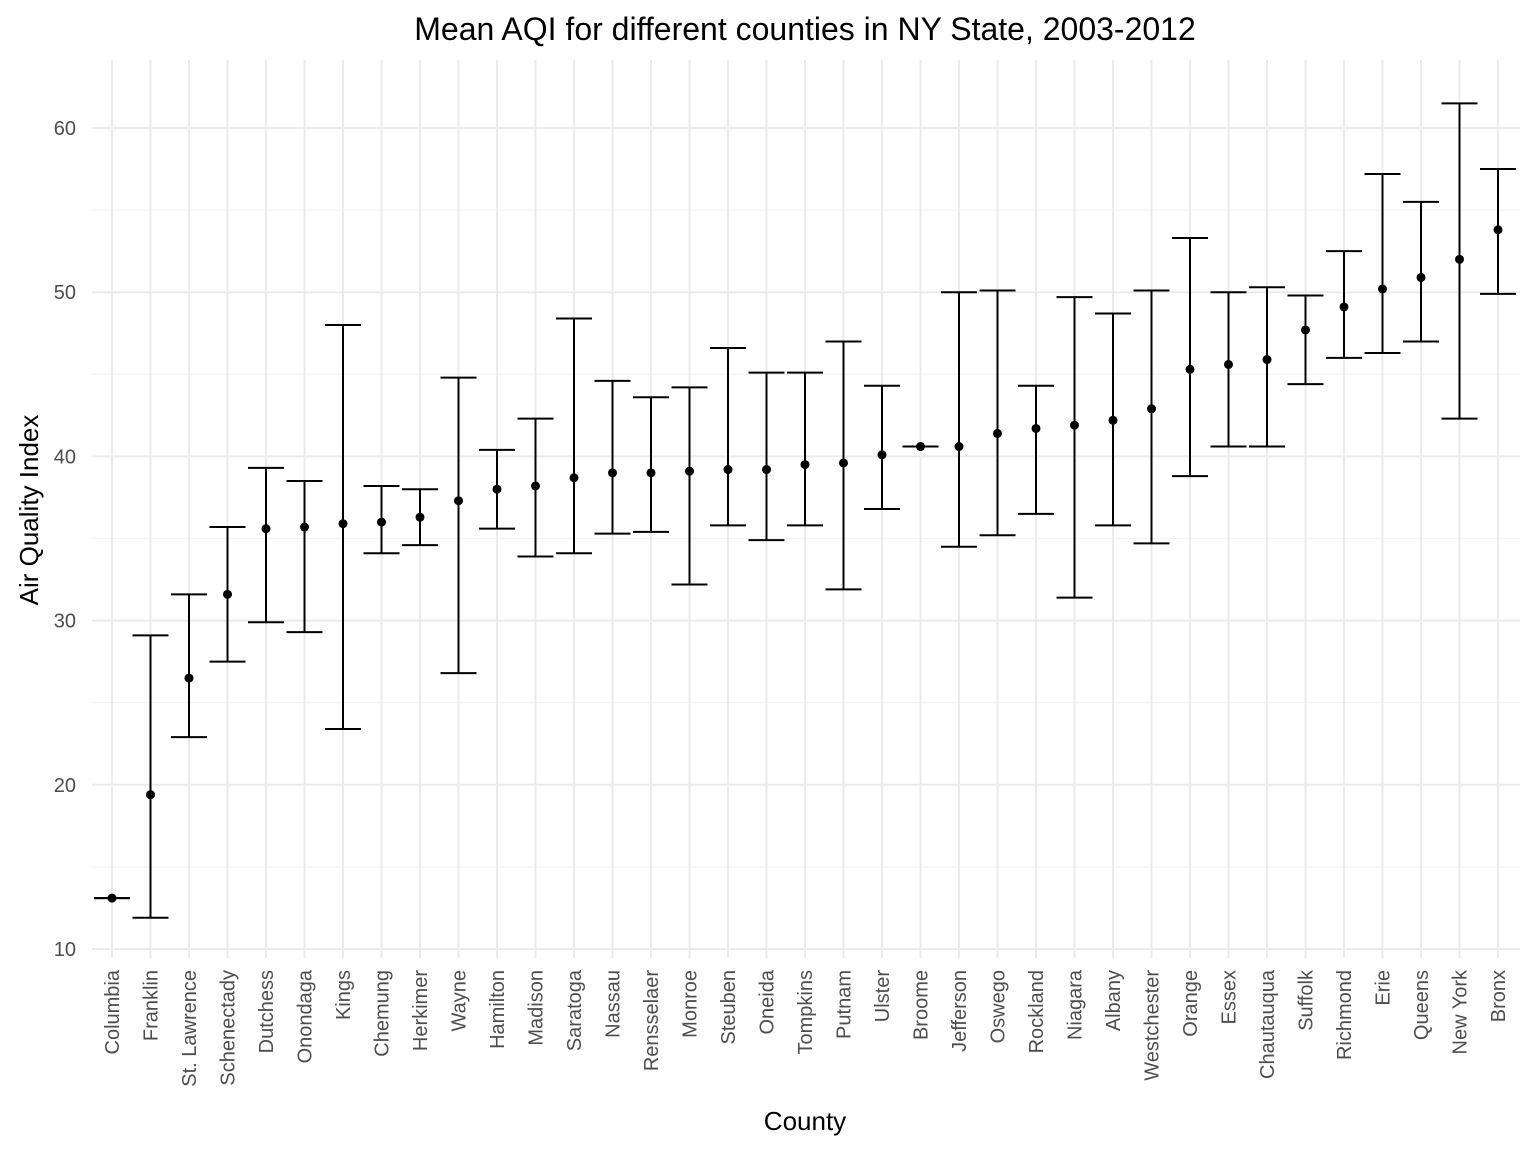  Describe the element at coordinates (1461, 1011) in the screenshot. I see `x-tick-label: New York` at that location.